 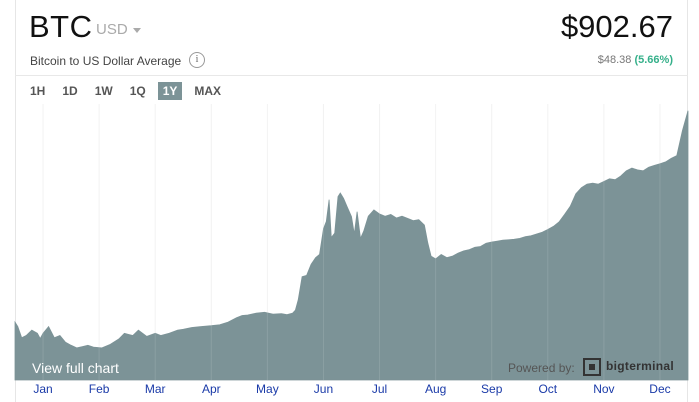 I want to click on bigterminal-brand: bigterminal, so click(x=640, y=366).